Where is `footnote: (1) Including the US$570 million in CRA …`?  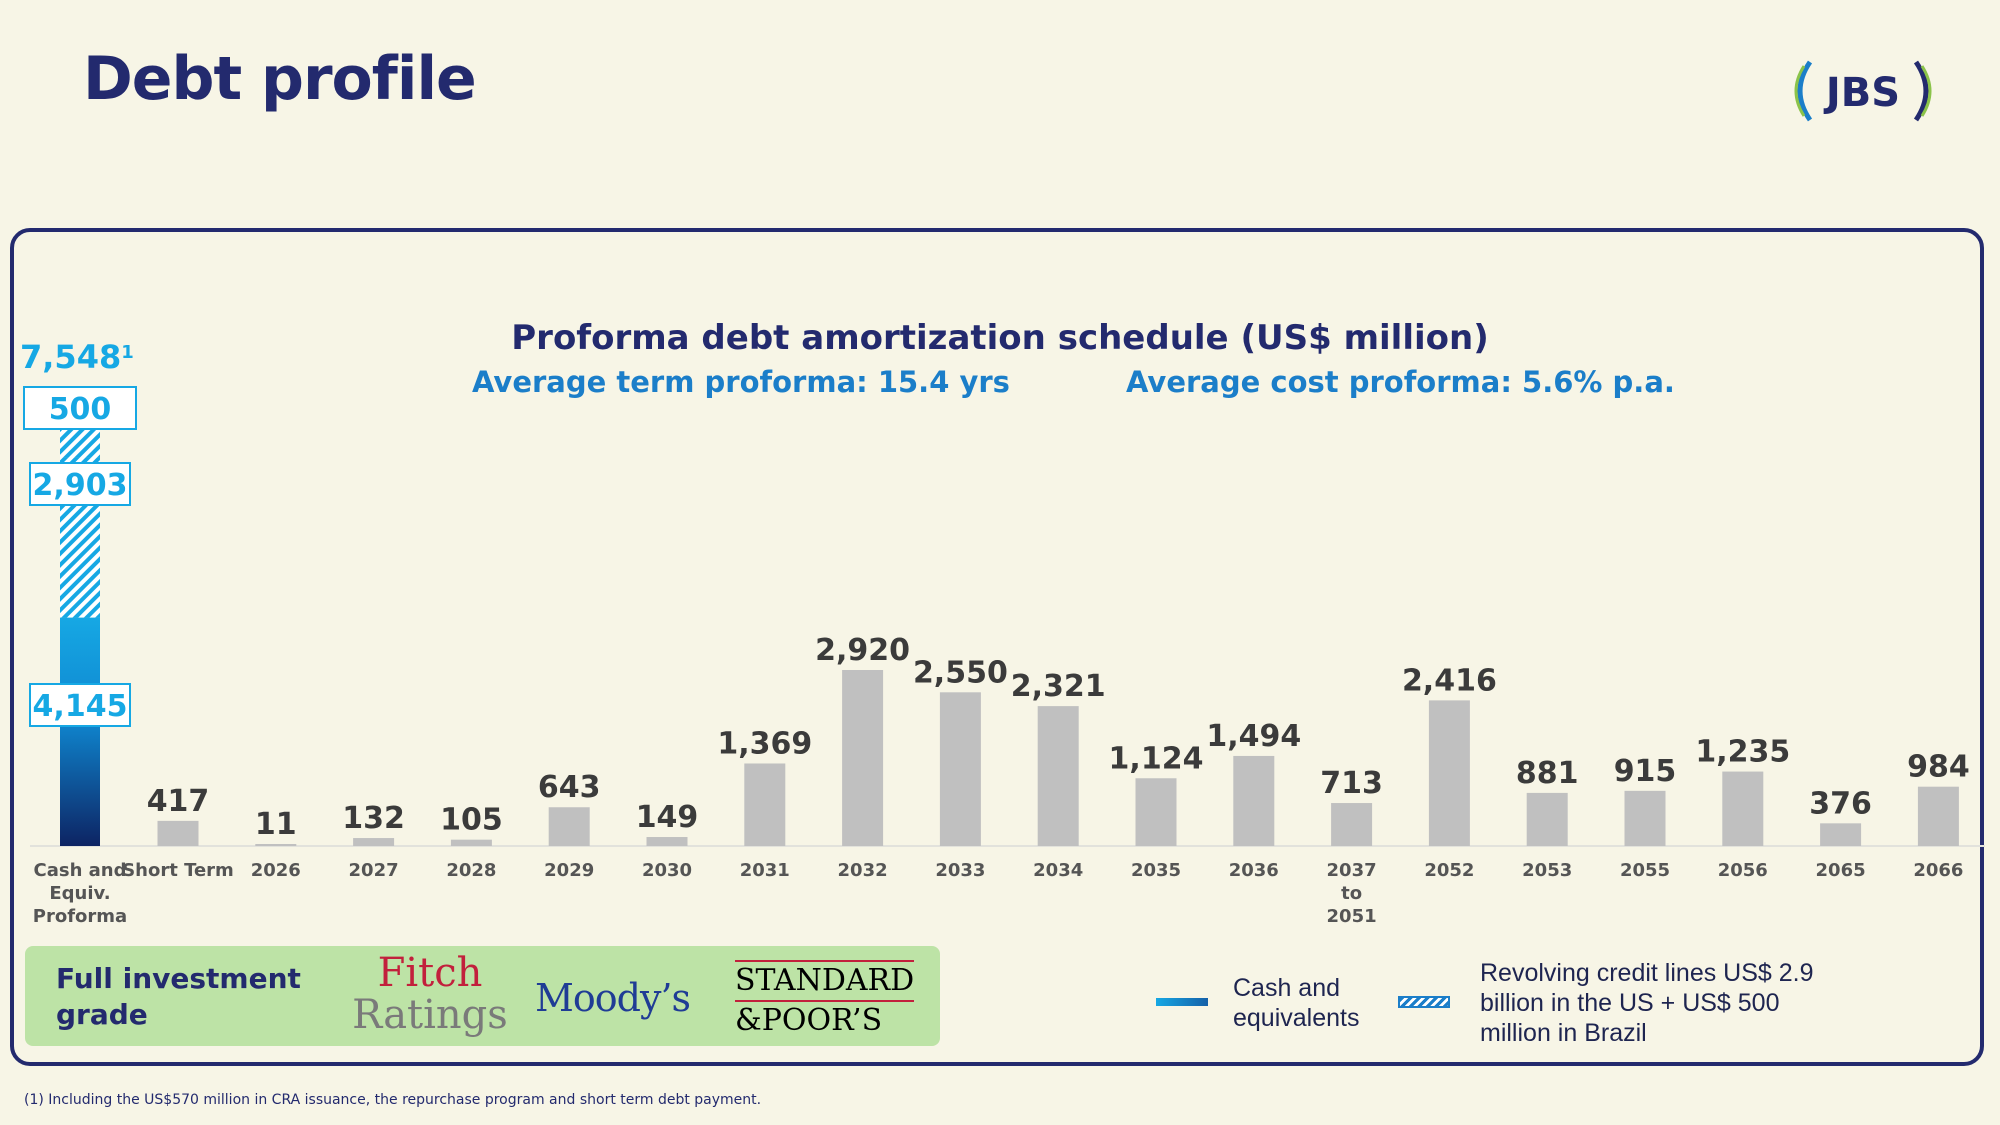 footnote: (1) Including the US$570 million in CRA … is located at coordinates (393, 1100).